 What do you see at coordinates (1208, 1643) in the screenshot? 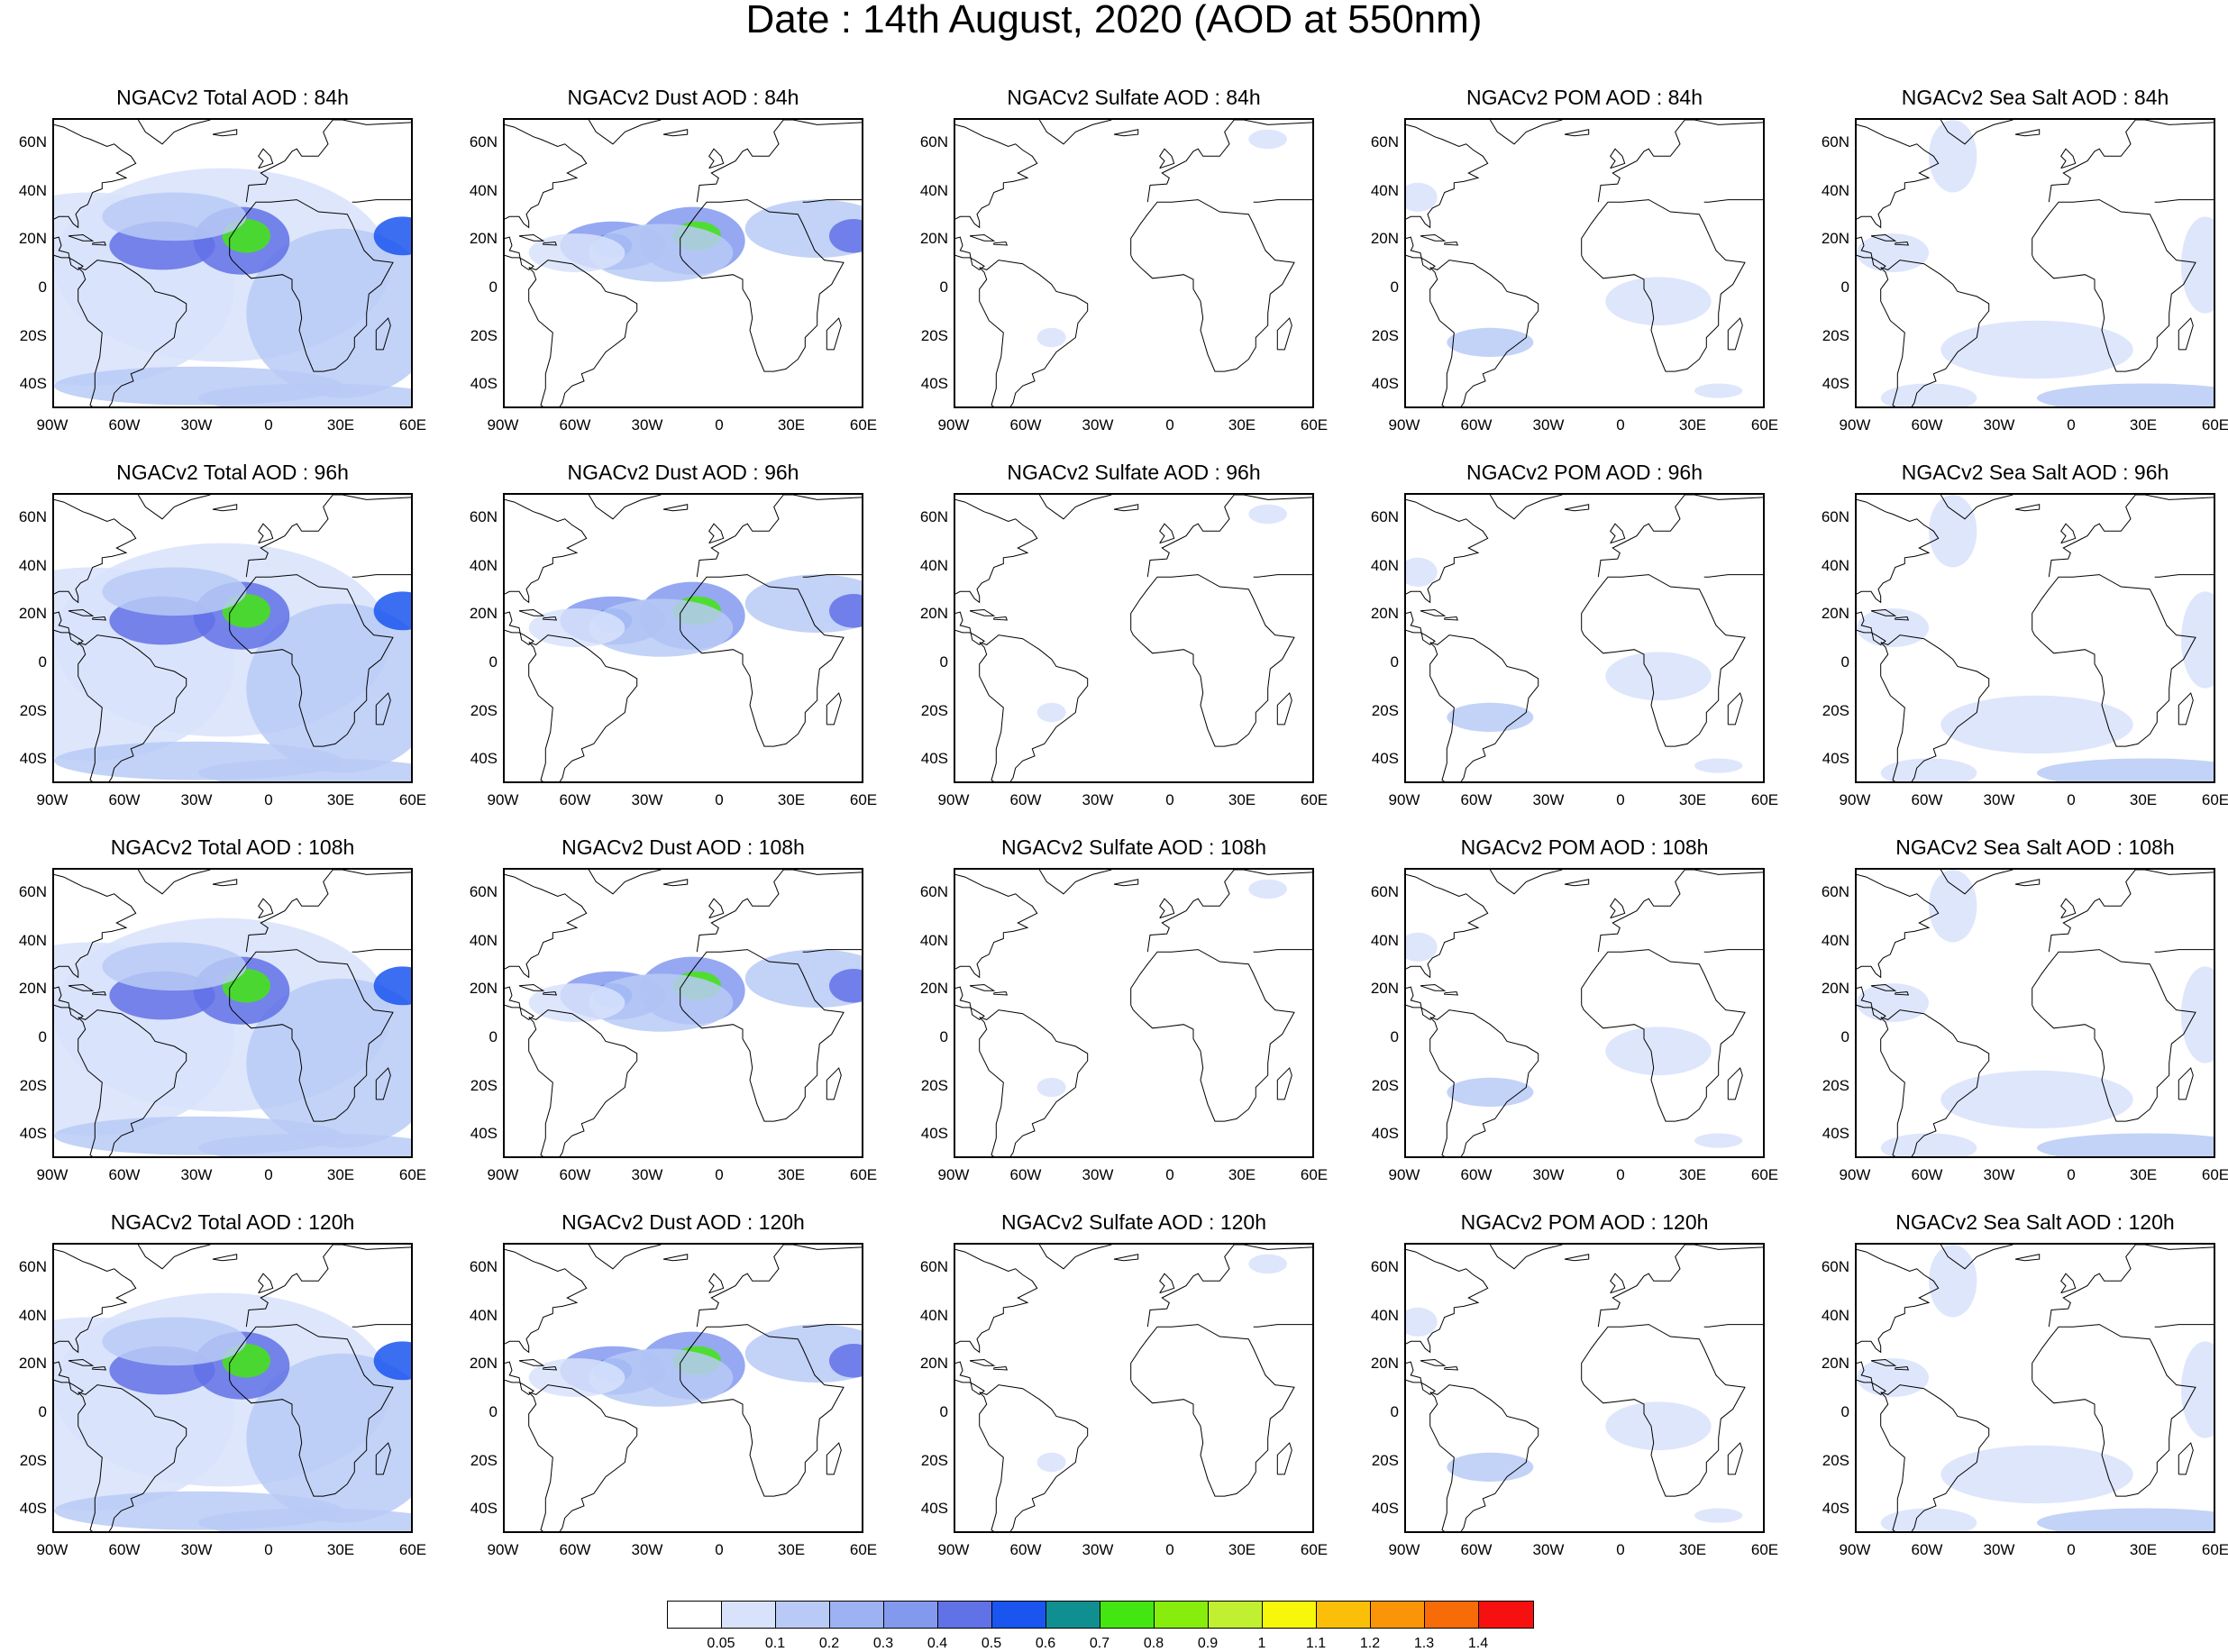
I see `colorbar-label: 0.9` at bounding box center [1208, 1643].